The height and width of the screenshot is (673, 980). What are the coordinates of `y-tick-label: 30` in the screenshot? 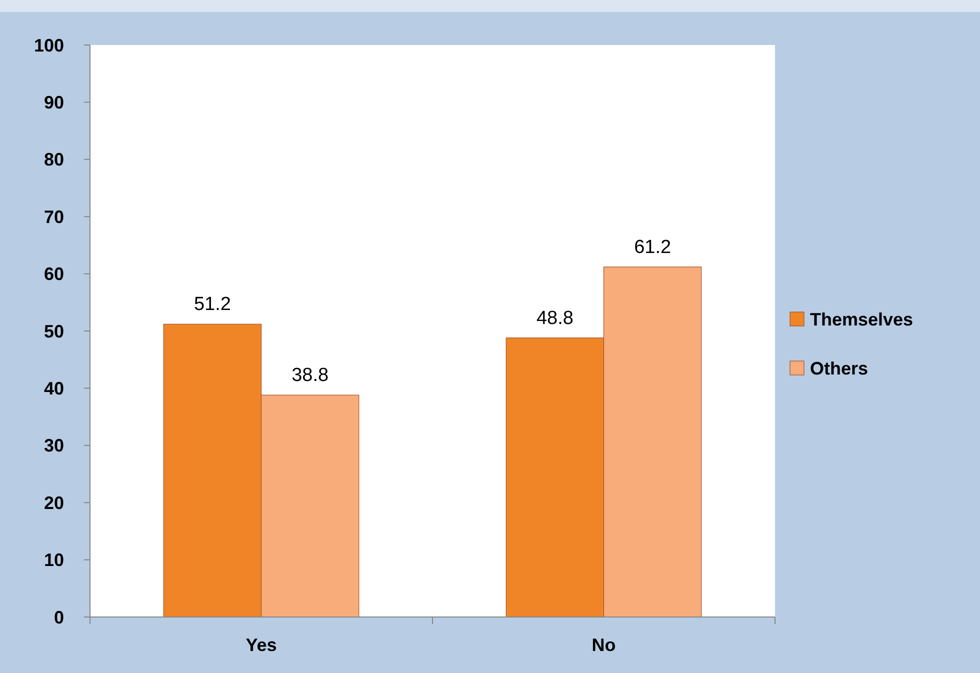 It's located at (54, 446).